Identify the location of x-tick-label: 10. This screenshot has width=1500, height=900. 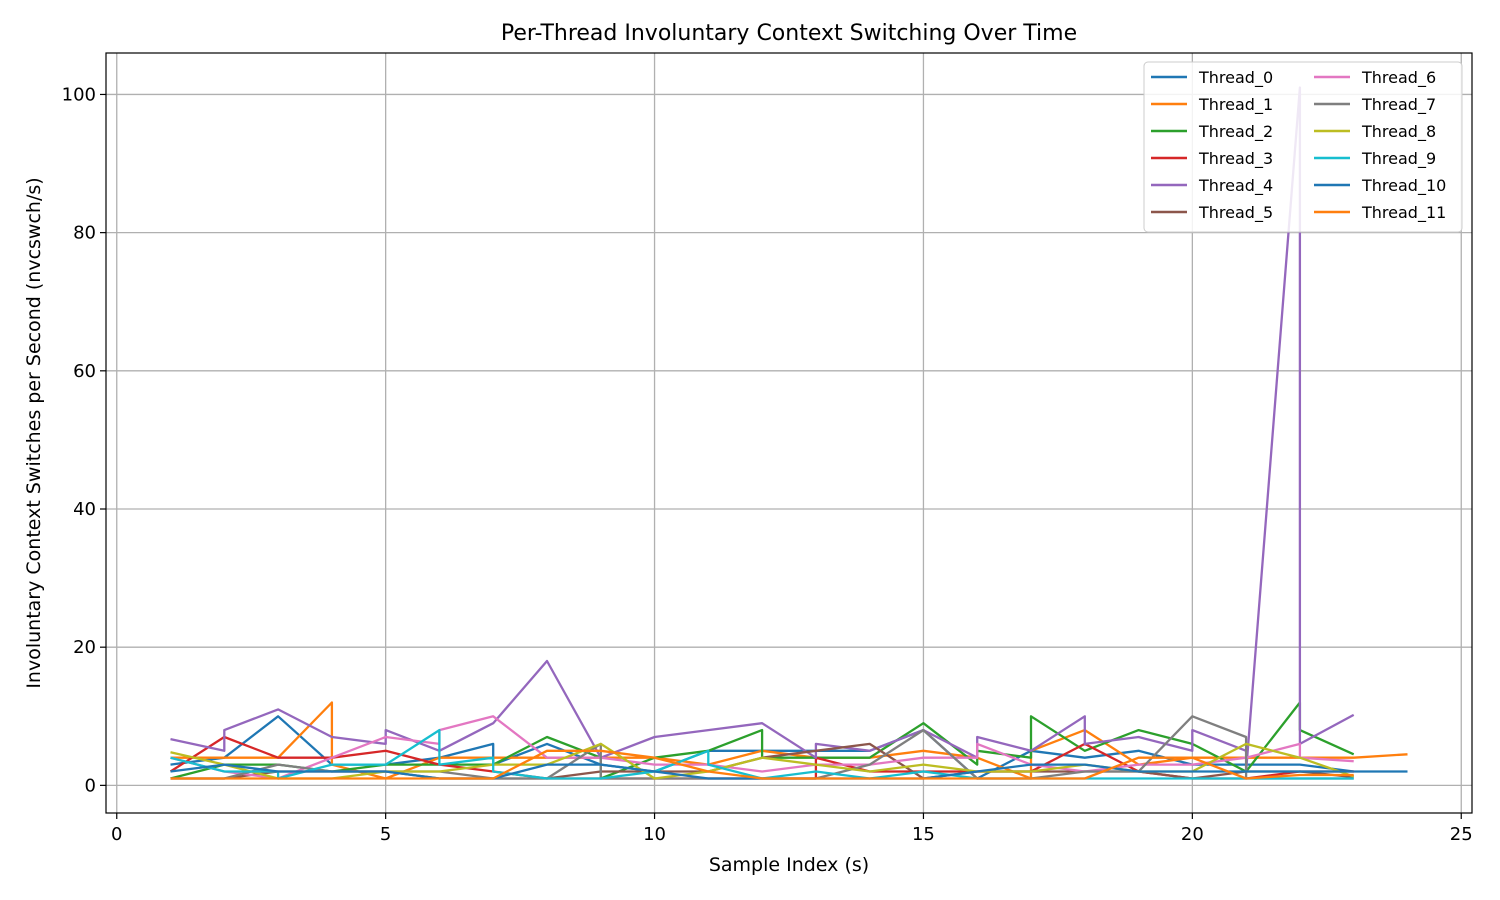
(654, 834).